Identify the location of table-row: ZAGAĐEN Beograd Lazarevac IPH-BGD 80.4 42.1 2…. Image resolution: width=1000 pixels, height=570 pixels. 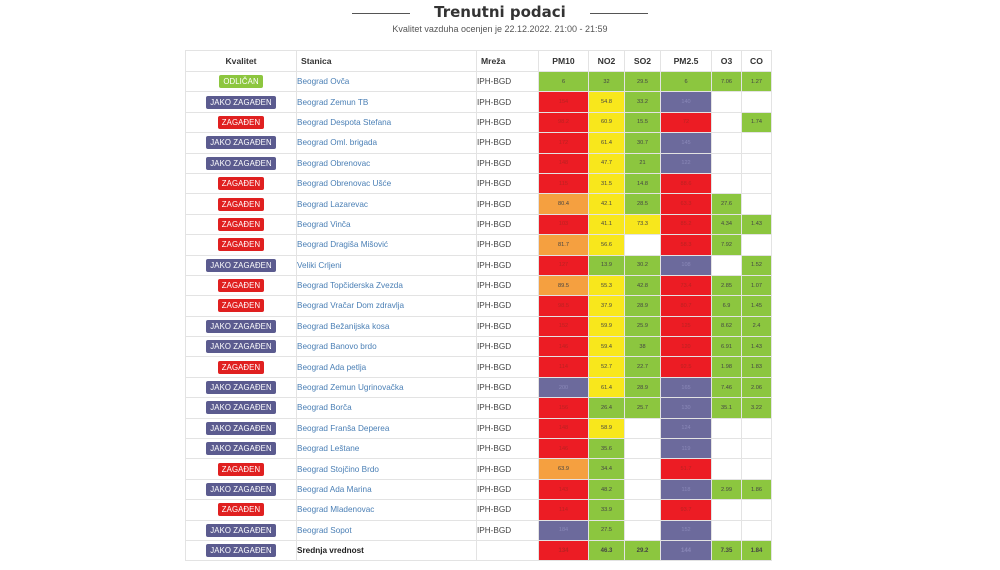
(478, 204).